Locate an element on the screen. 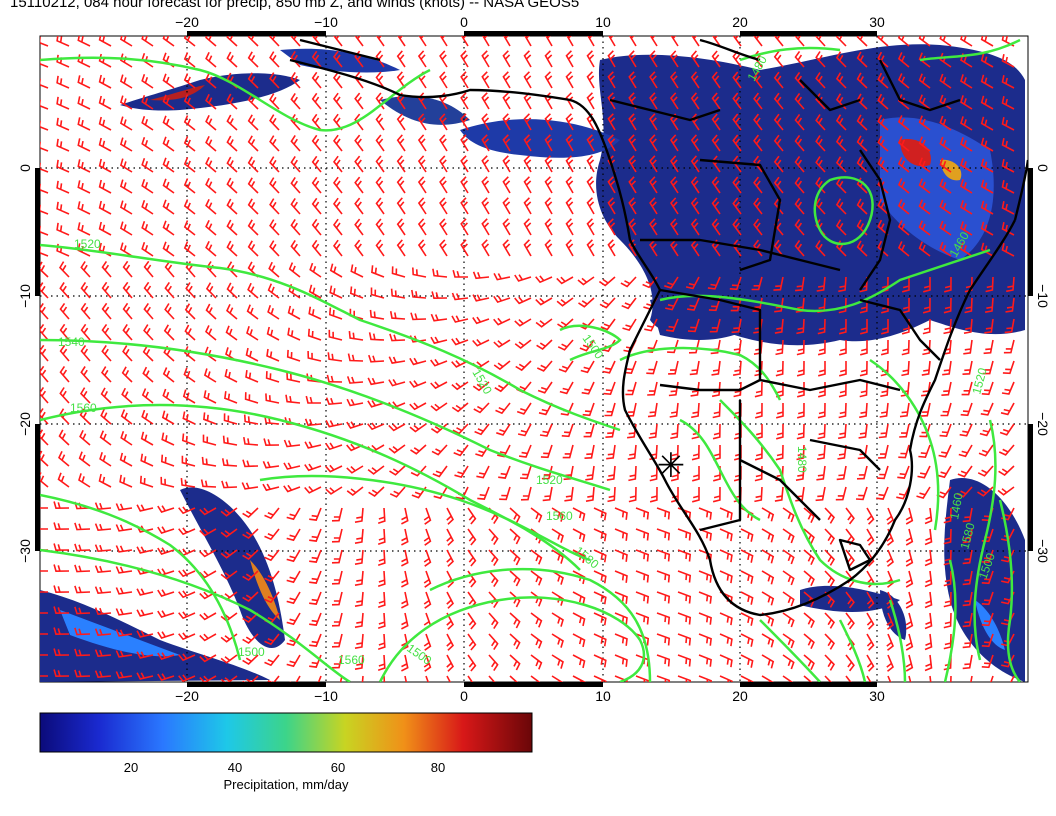 The image size is (1056, 816). lat-tick-left: −20 is located at coordinates (25, 424).